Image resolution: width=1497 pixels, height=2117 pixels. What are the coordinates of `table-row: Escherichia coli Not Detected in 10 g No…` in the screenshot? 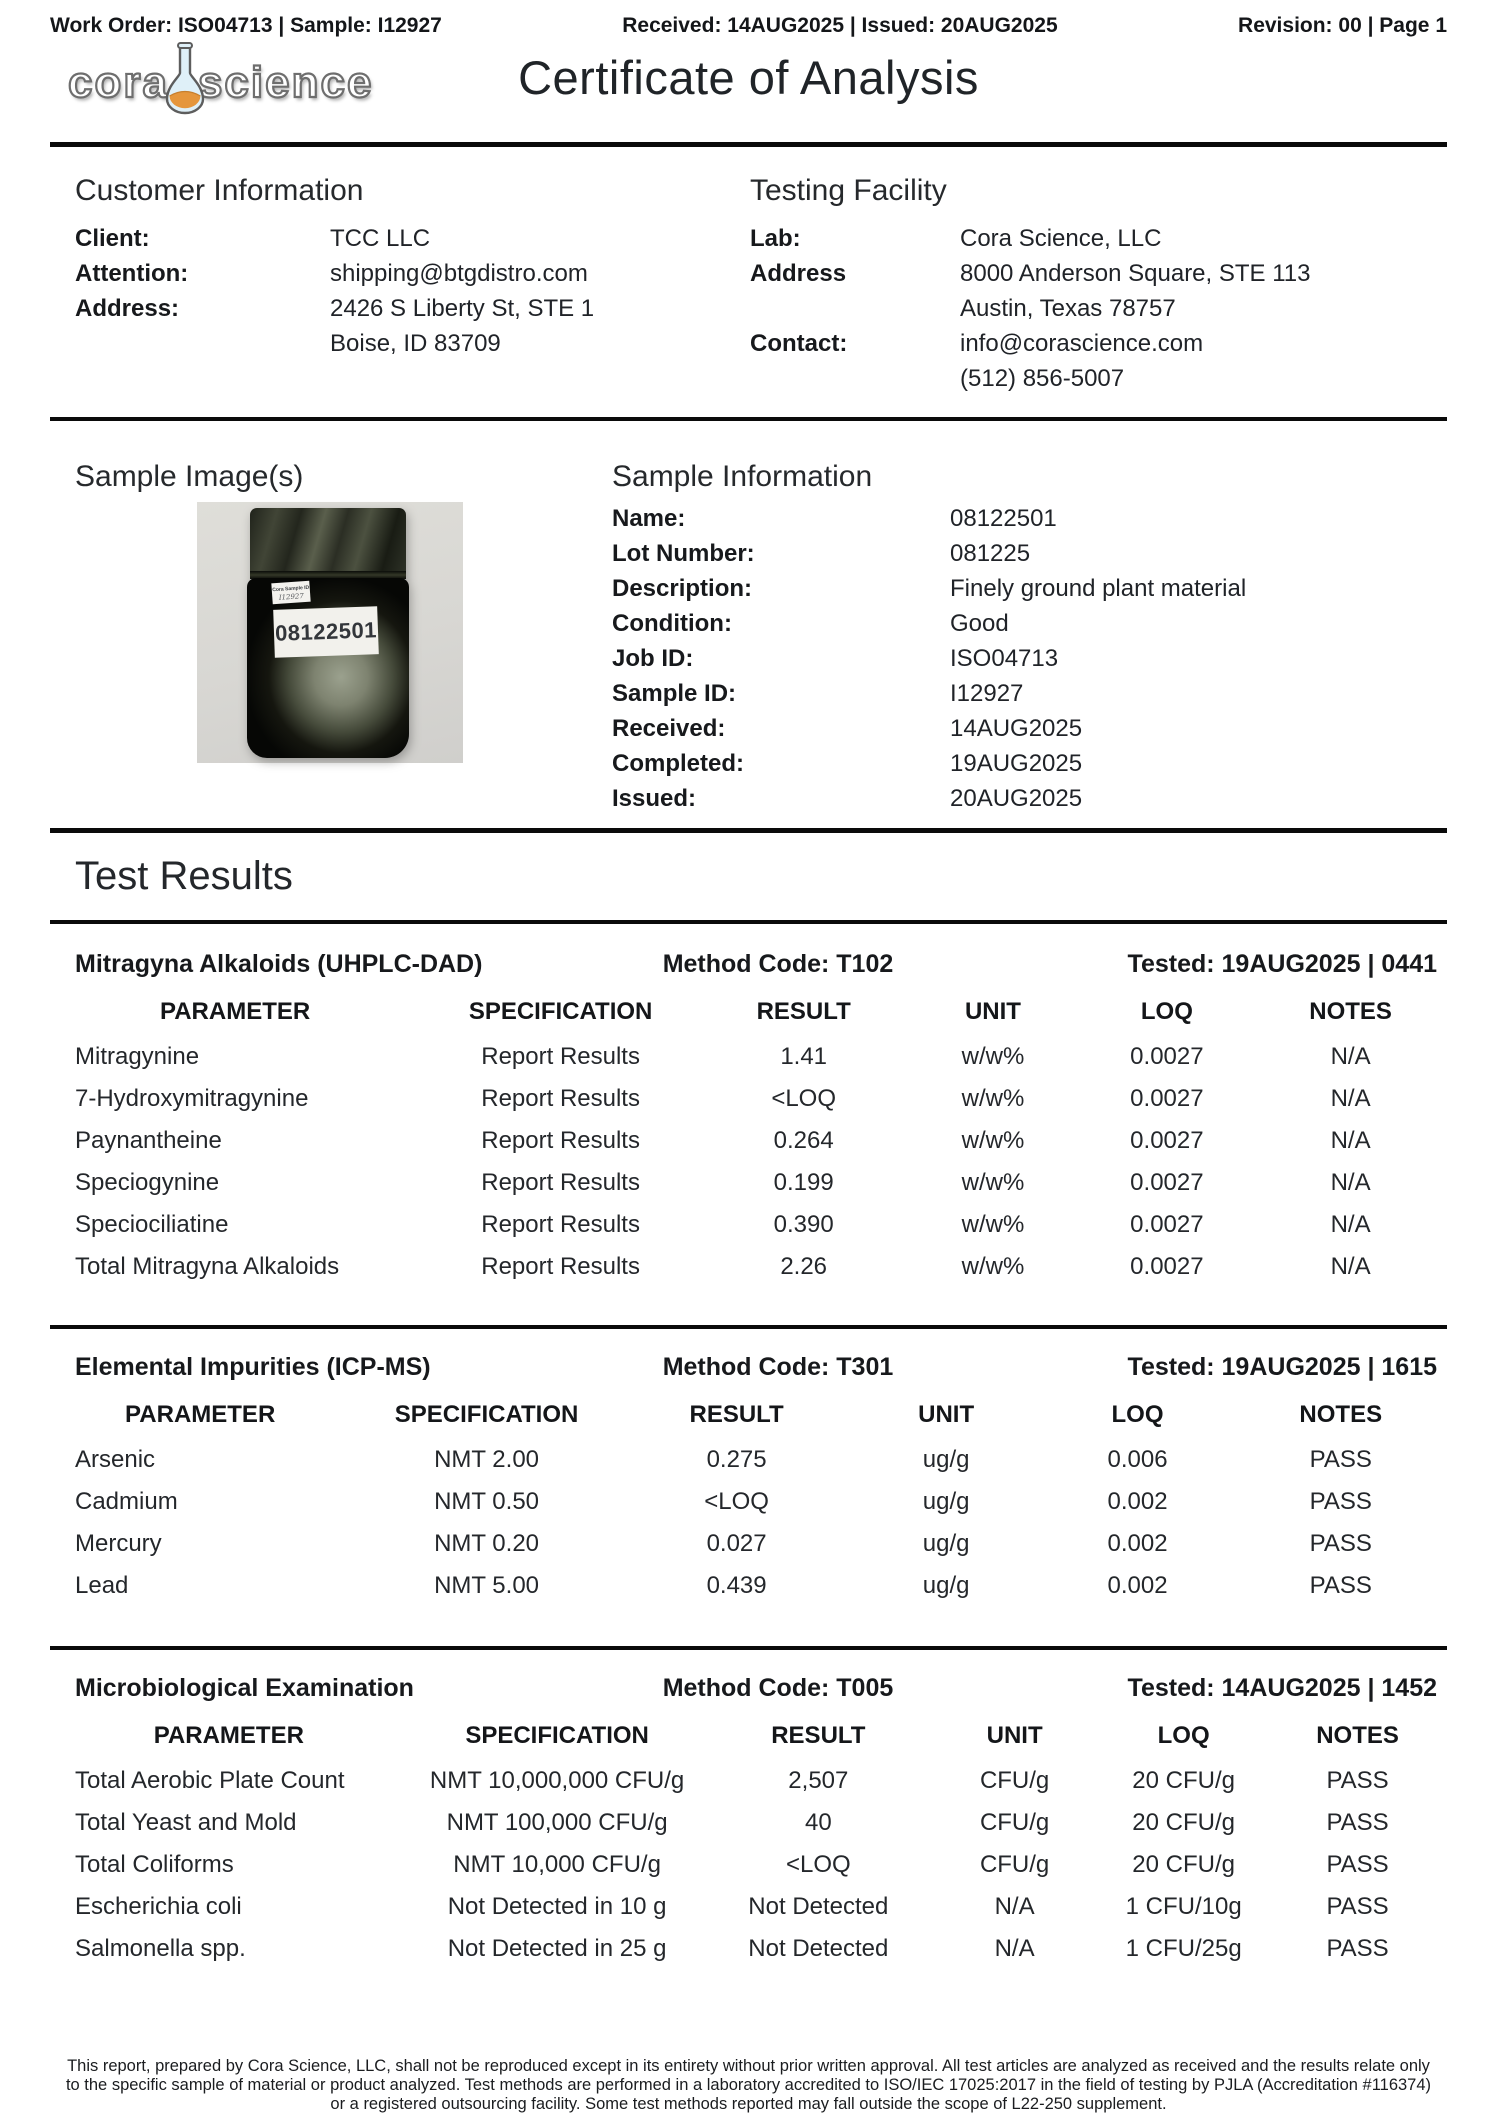 It's located at (748, 1907).